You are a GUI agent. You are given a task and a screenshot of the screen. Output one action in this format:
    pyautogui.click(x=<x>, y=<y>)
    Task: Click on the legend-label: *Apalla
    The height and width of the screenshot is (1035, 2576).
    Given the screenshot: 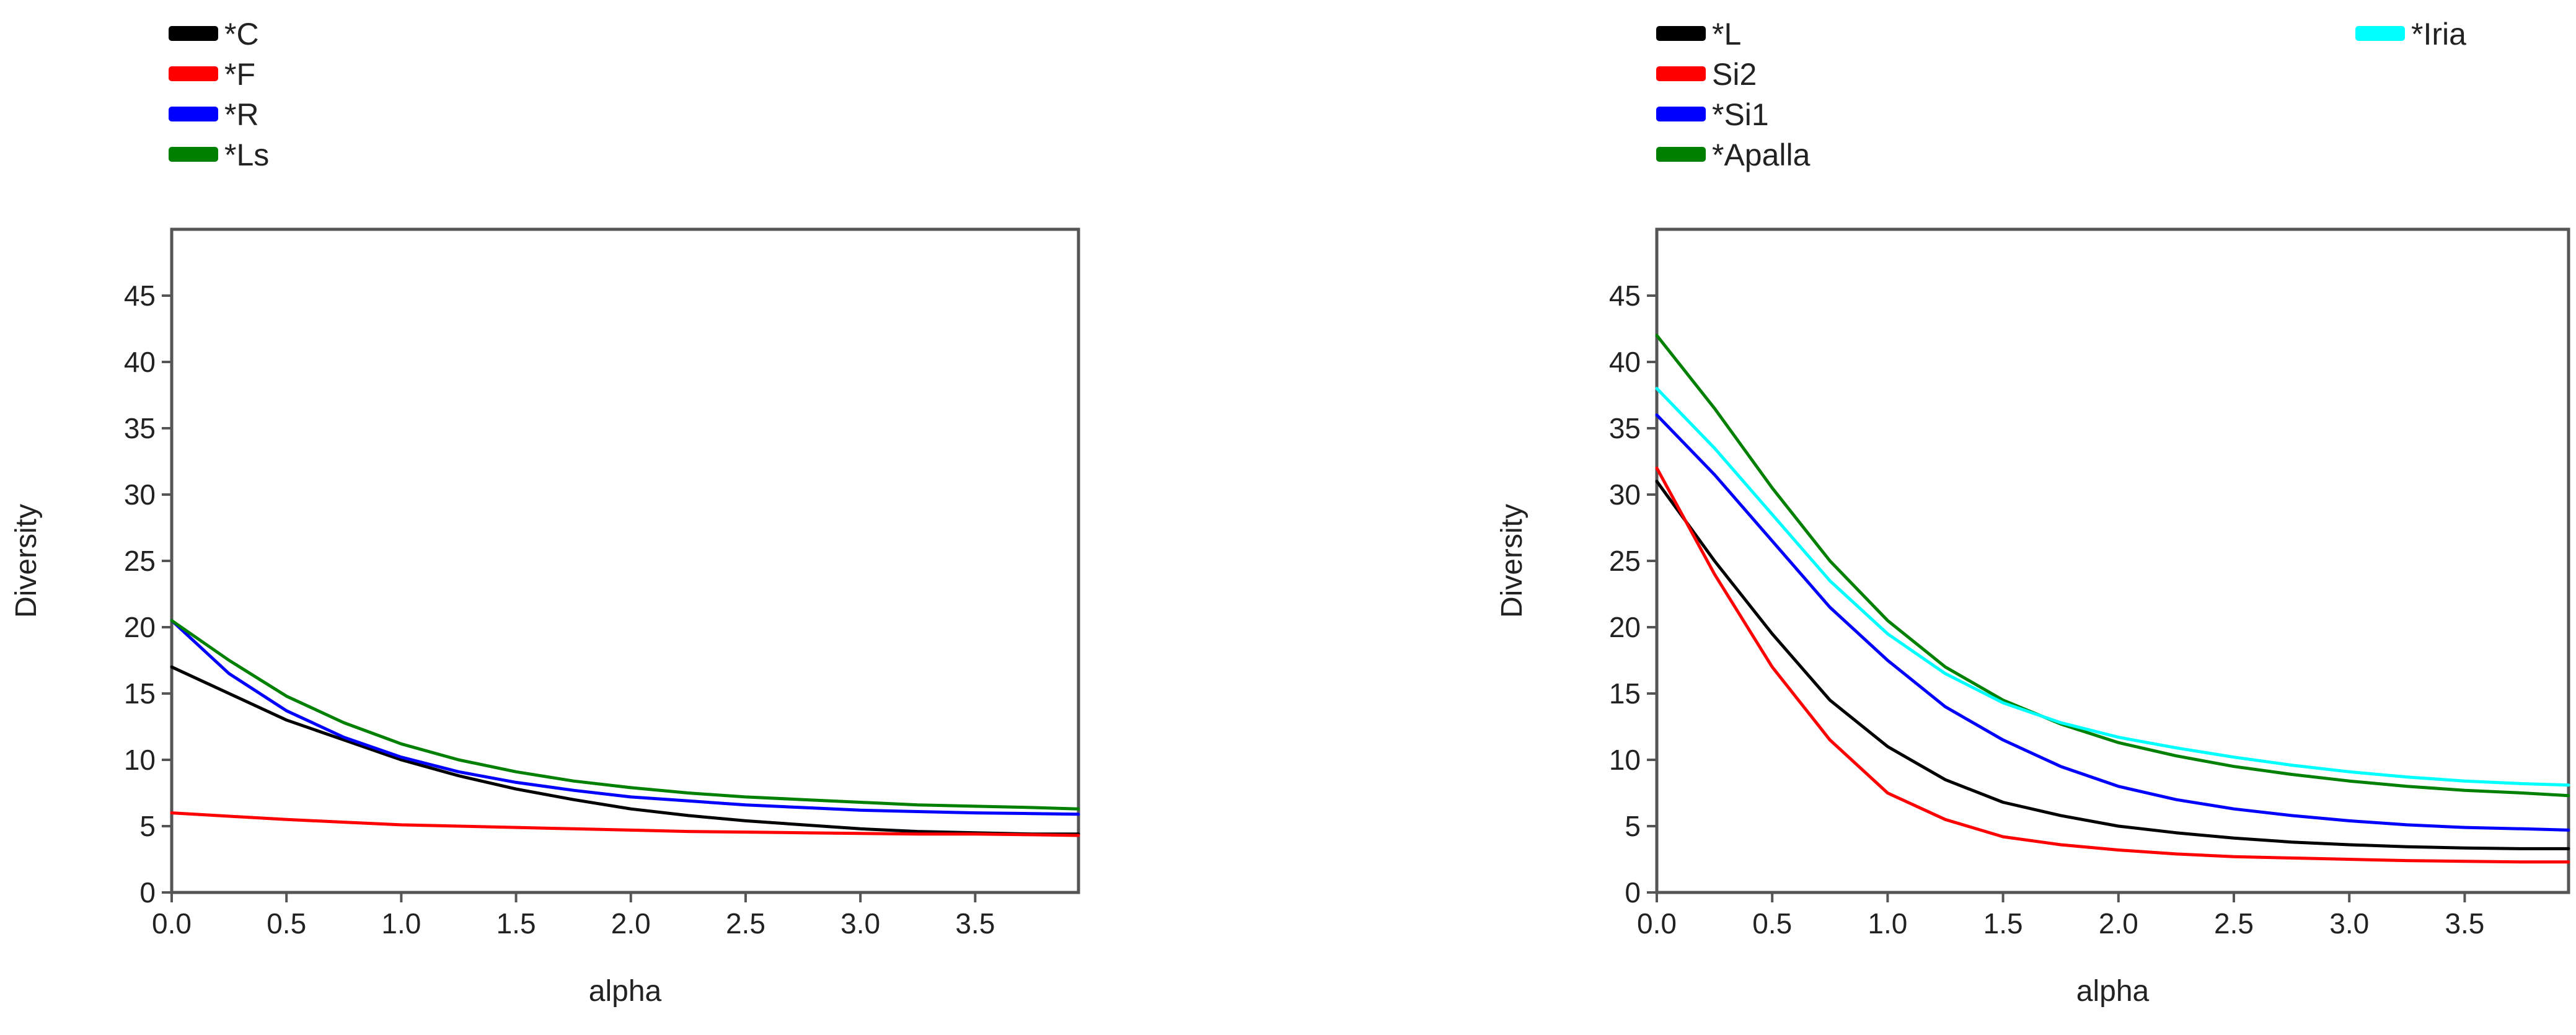 What is the action you would take?
    pyautogui.click(x=1761, y=155)
    